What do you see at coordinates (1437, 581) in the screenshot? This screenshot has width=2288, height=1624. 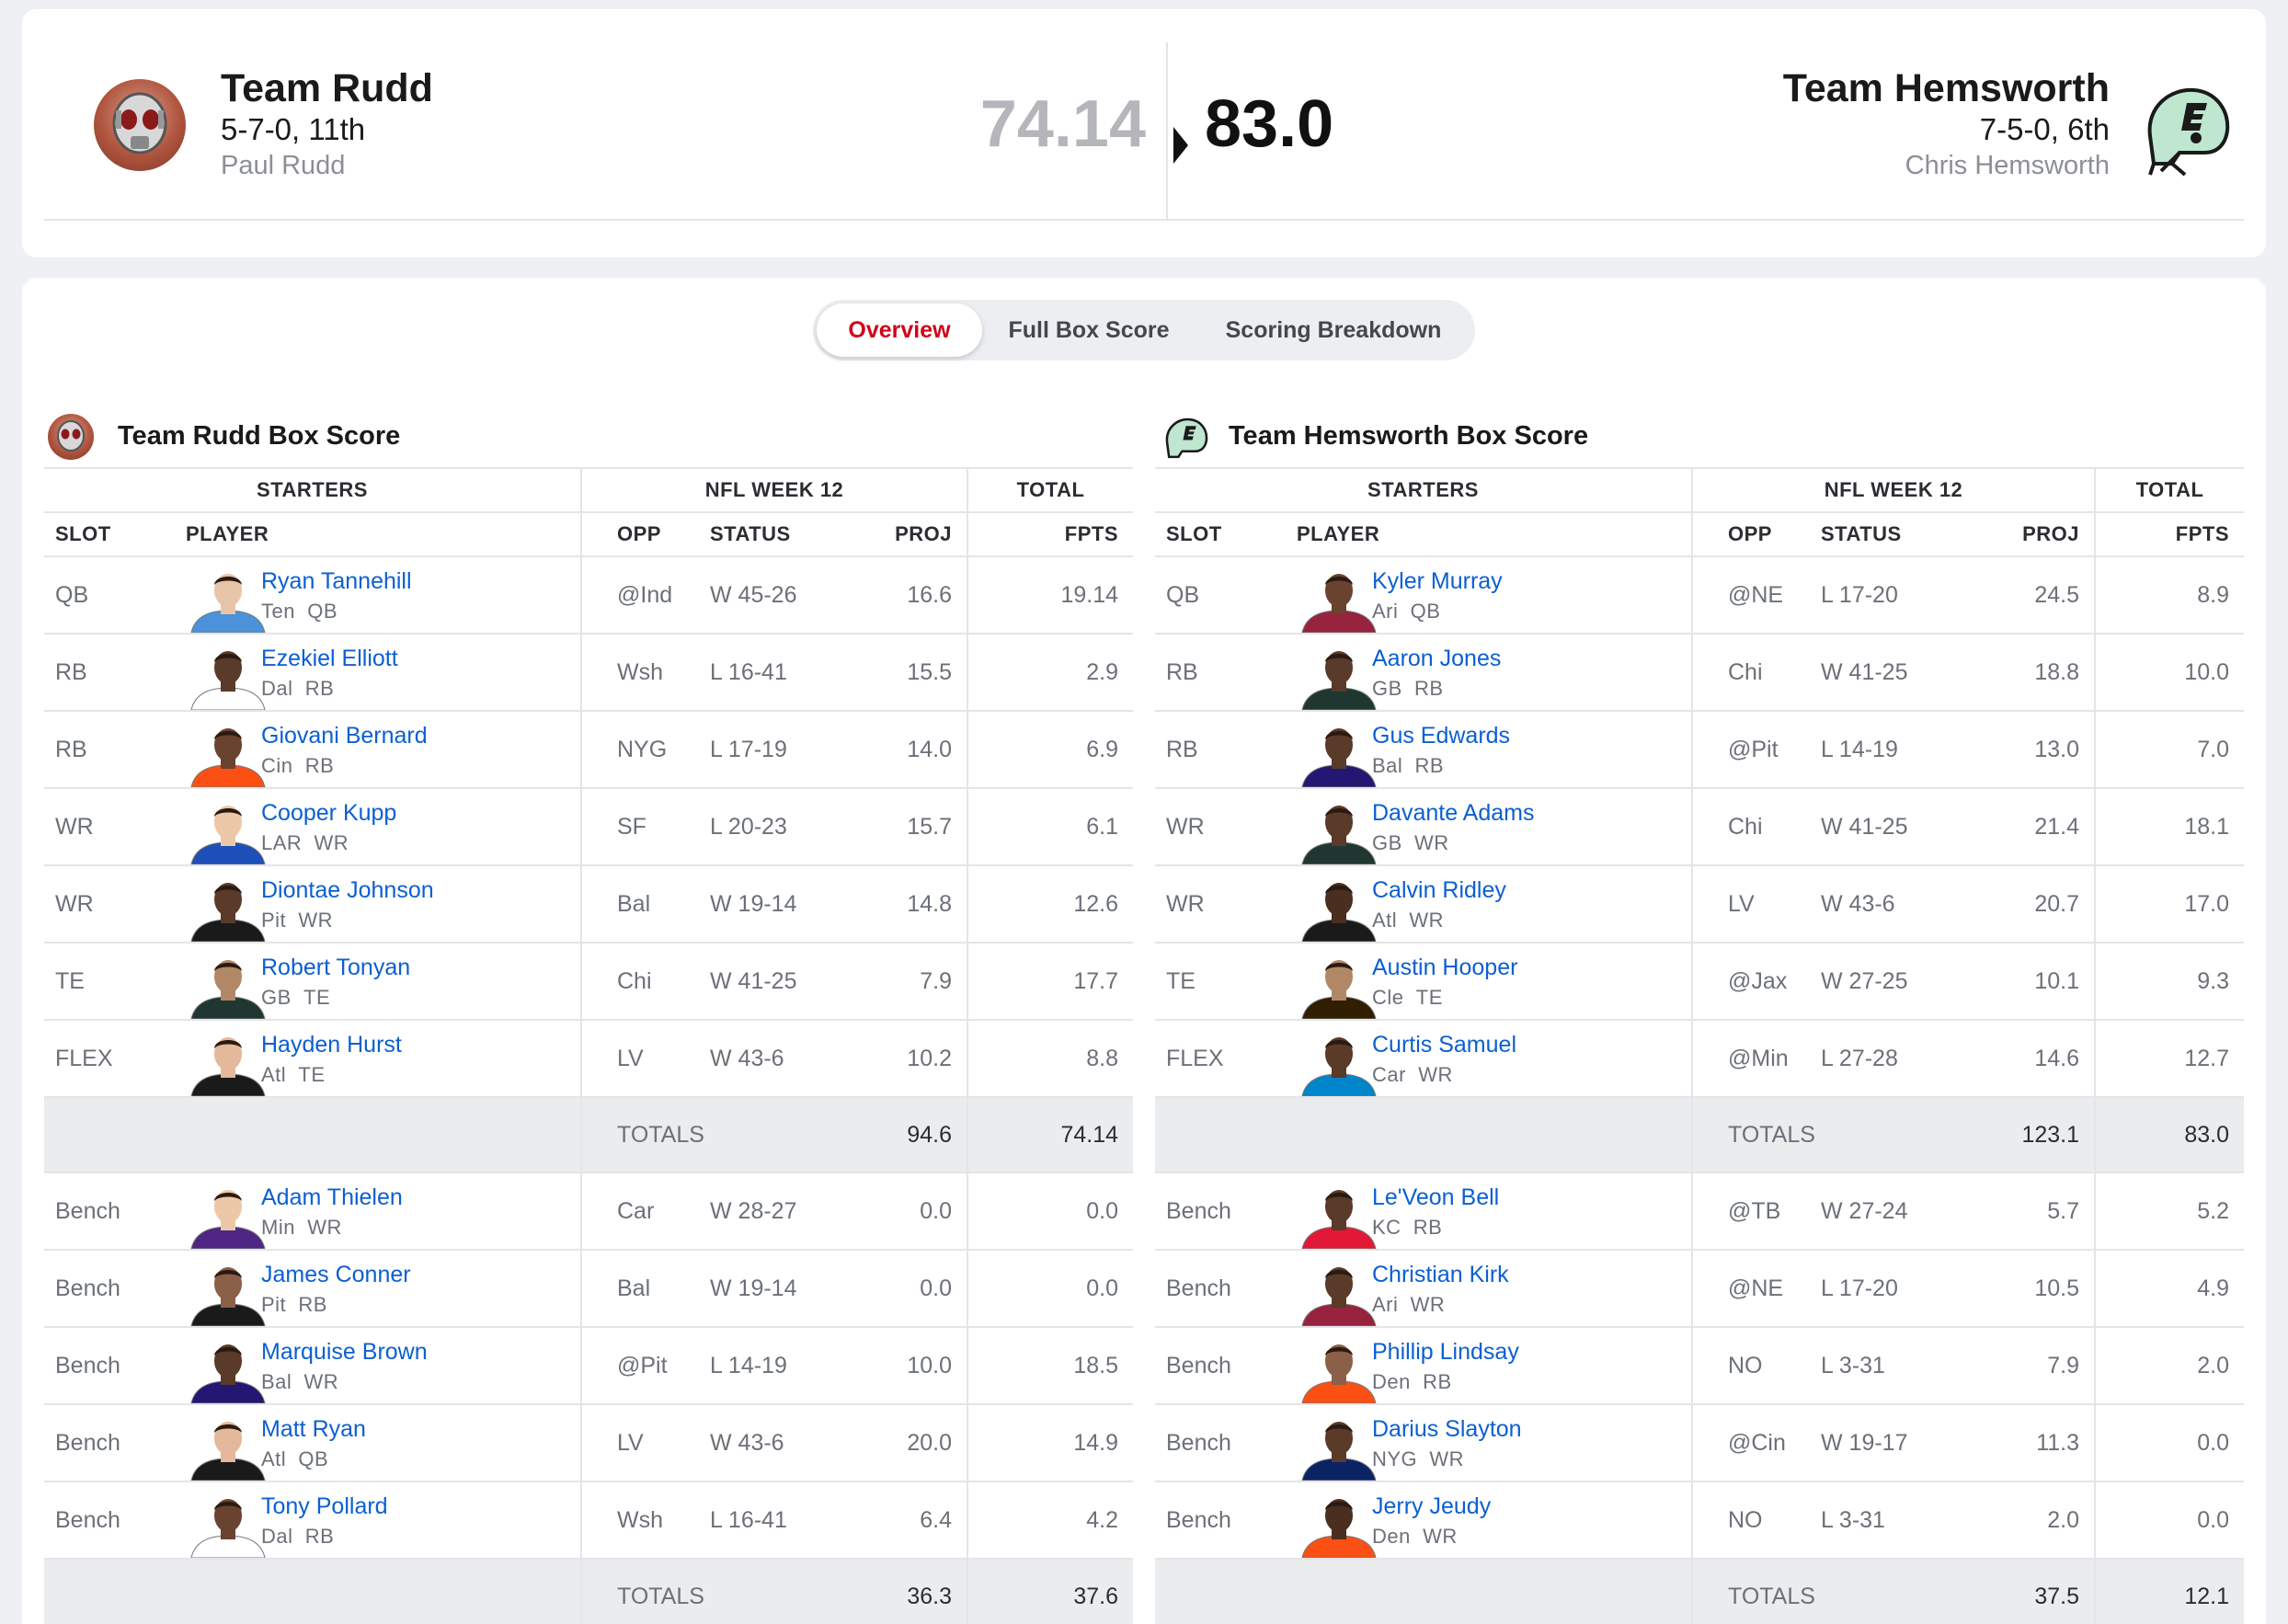 I see `player-name-link: Kyler Murray` at bounding box center [1437, 581].